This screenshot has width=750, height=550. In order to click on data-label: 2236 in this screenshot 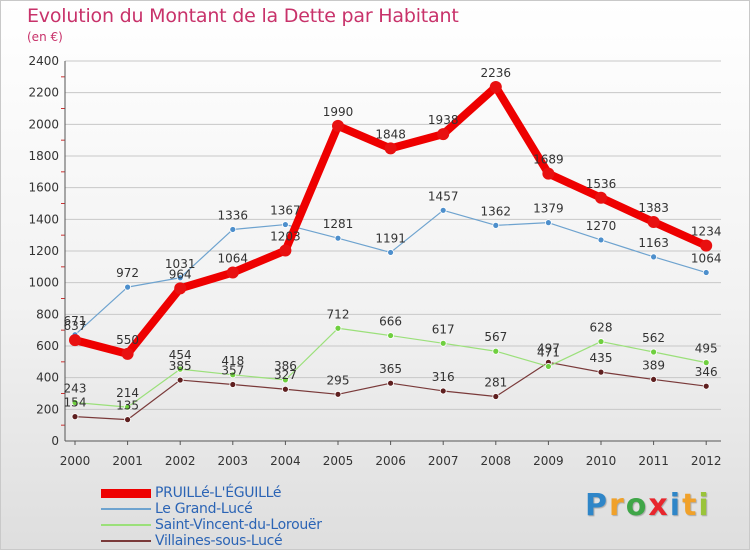, I will do `click(496, 73)`.